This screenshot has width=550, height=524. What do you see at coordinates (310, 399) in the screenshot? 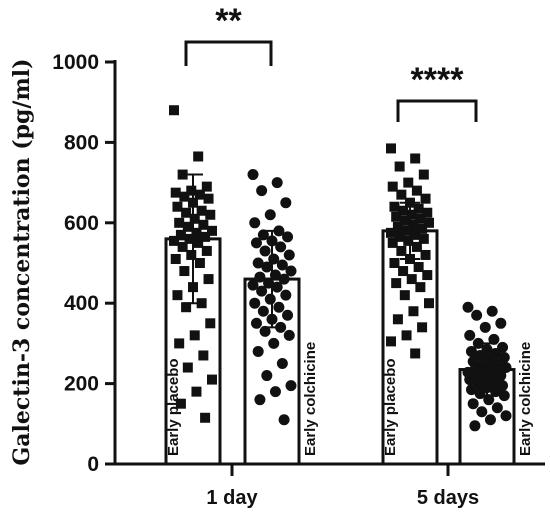
I see `bar-label: Early colchicine` at bounding box center [310, 399].